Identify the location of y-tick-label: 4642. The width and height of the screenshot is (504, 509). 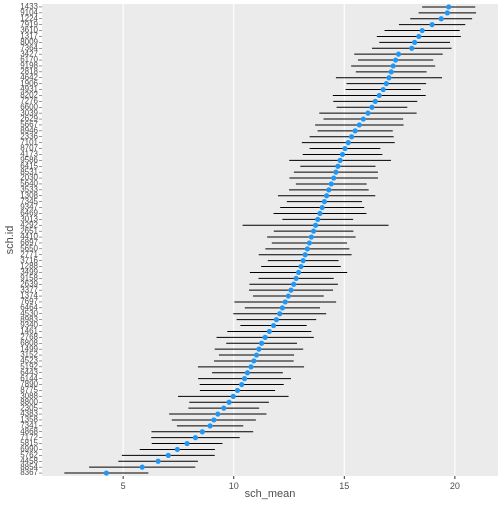
(29, 77).